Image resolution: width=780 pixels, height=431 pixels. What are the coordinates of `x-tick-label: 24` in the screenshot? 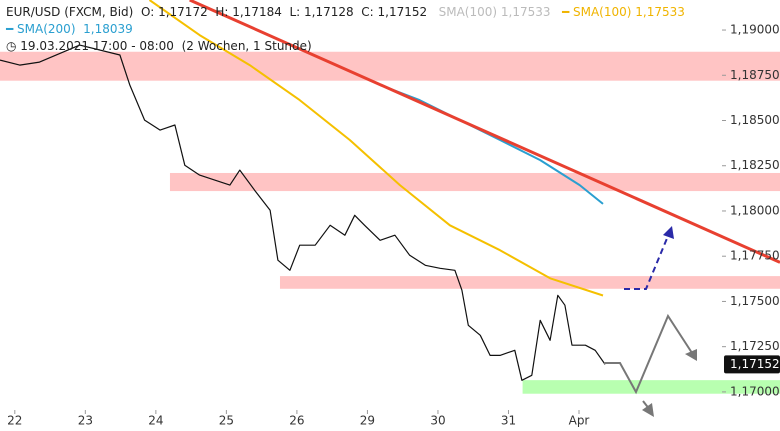 It's located at (155, 421).